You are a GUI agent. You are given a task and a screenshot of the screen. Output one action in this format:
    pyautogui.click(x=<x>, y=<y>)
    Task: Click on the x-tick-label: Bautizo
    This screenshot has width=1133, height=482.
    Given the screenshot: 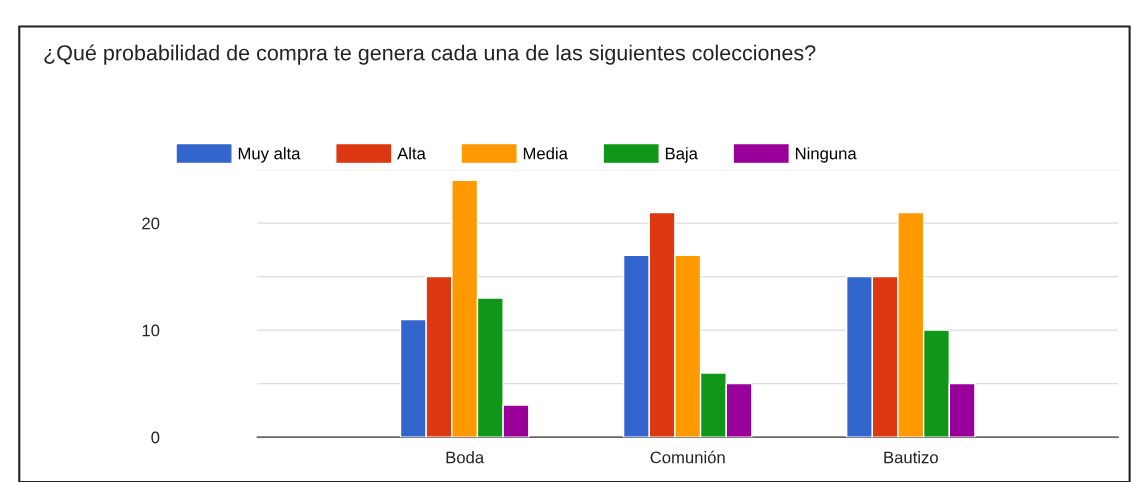 What is the action you would take?
    pyautogui.click(x=911, y=457)
    